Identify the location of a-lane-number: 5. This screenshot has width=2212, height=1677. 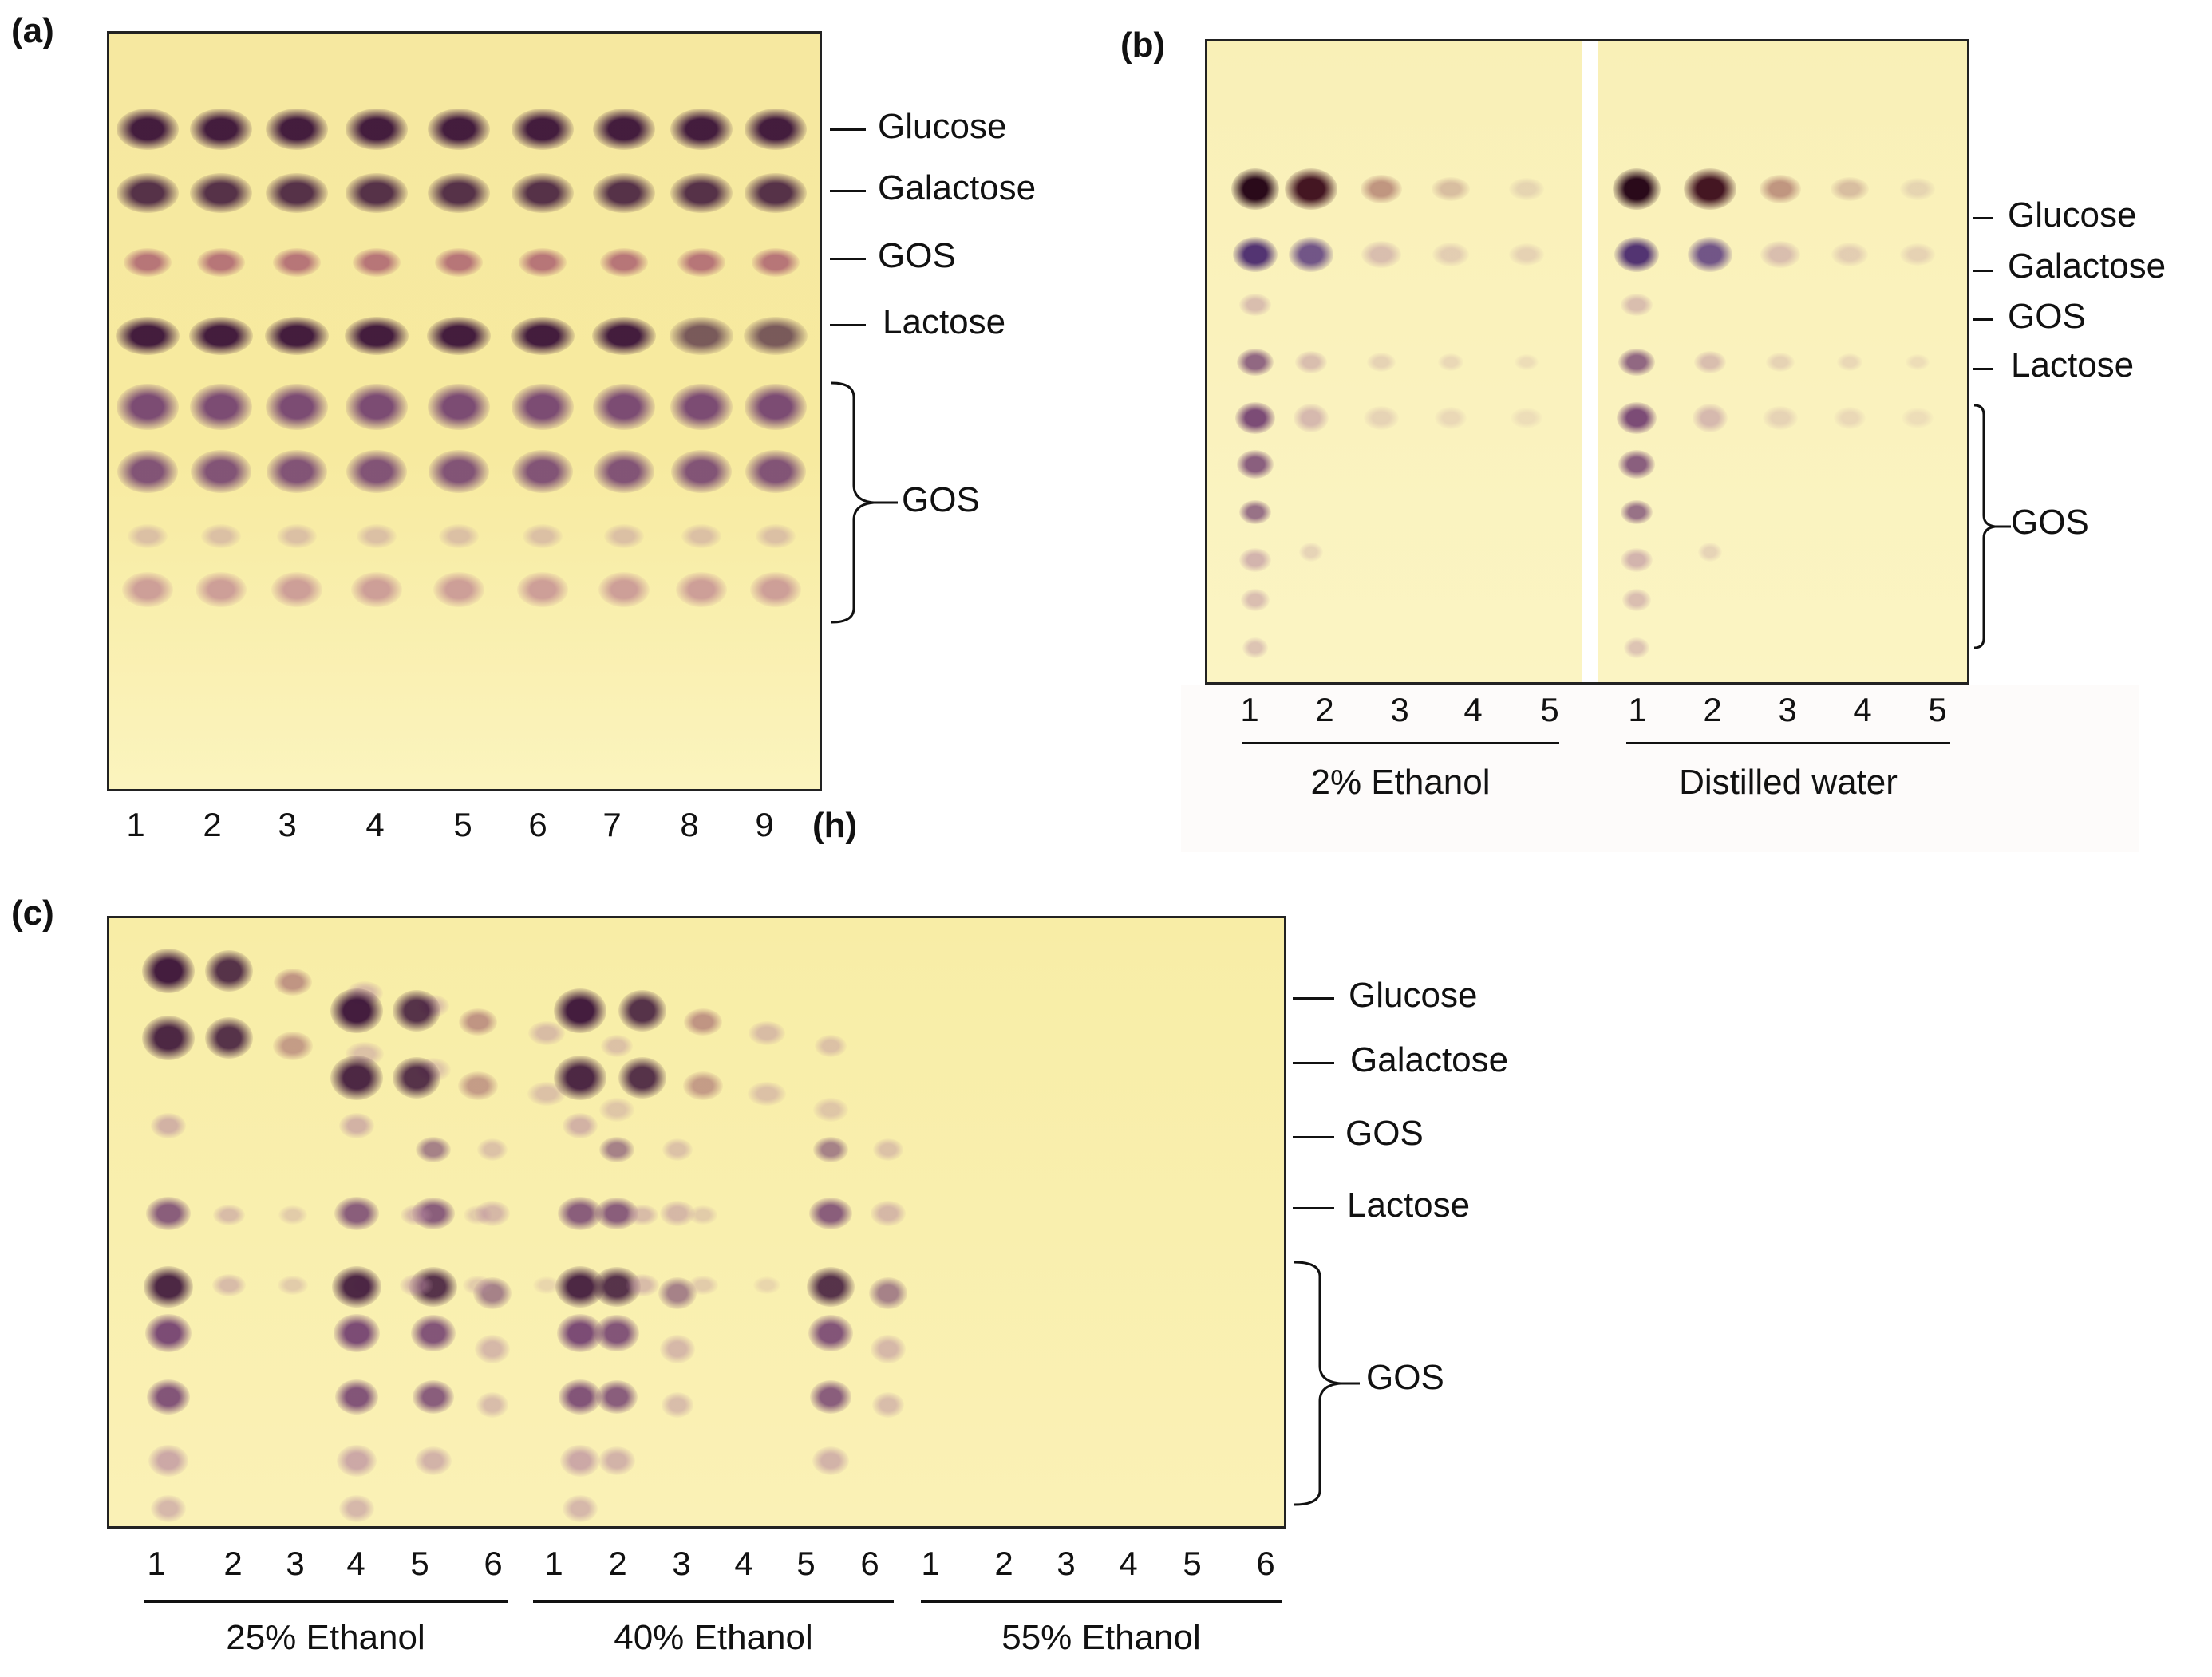
(462, 824).